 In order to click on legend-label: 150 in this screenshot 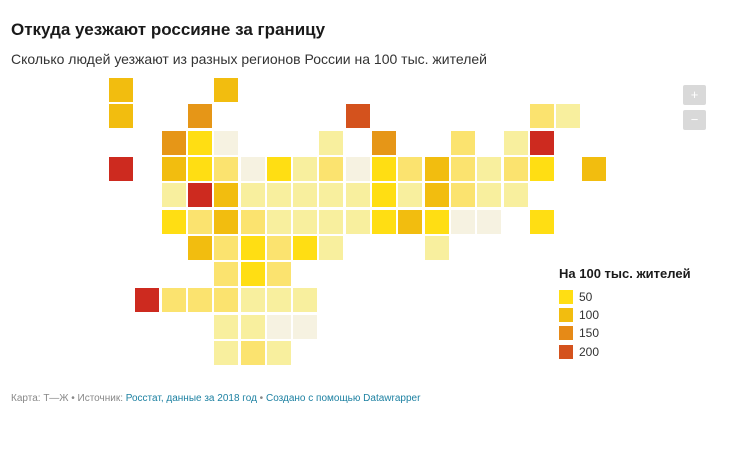, I will do `click(589, 333)`.